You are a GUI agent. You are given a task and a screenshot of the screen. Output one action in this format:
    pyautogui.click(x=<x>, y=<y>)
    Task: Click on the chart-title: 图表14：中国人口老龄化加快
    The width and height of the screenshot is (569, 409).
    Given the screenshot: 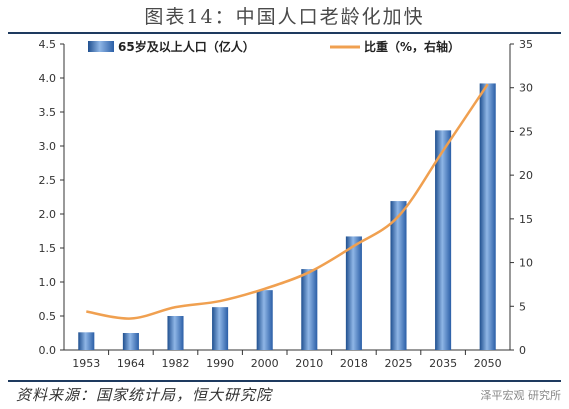 What is the action you would take?
    pyautogui.click(x=284, y=17)
    